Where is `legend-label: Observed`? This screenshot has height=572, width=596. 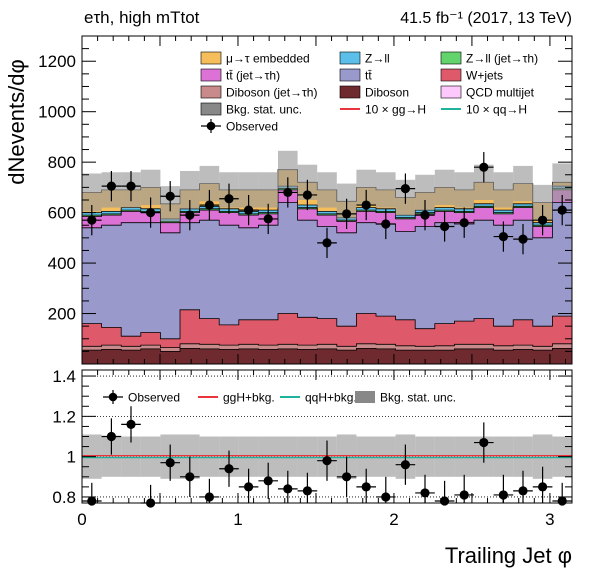
legend-label: Observed is located at coordinates (252, 127).